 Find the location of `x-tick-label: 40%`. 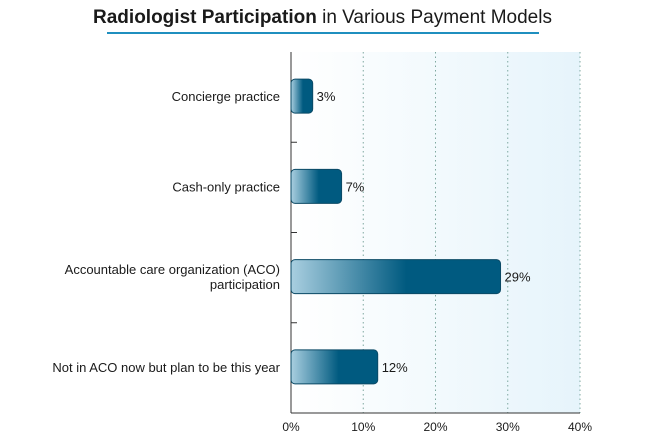

x-tick-label: 40% is located at coordinates (580, 427).